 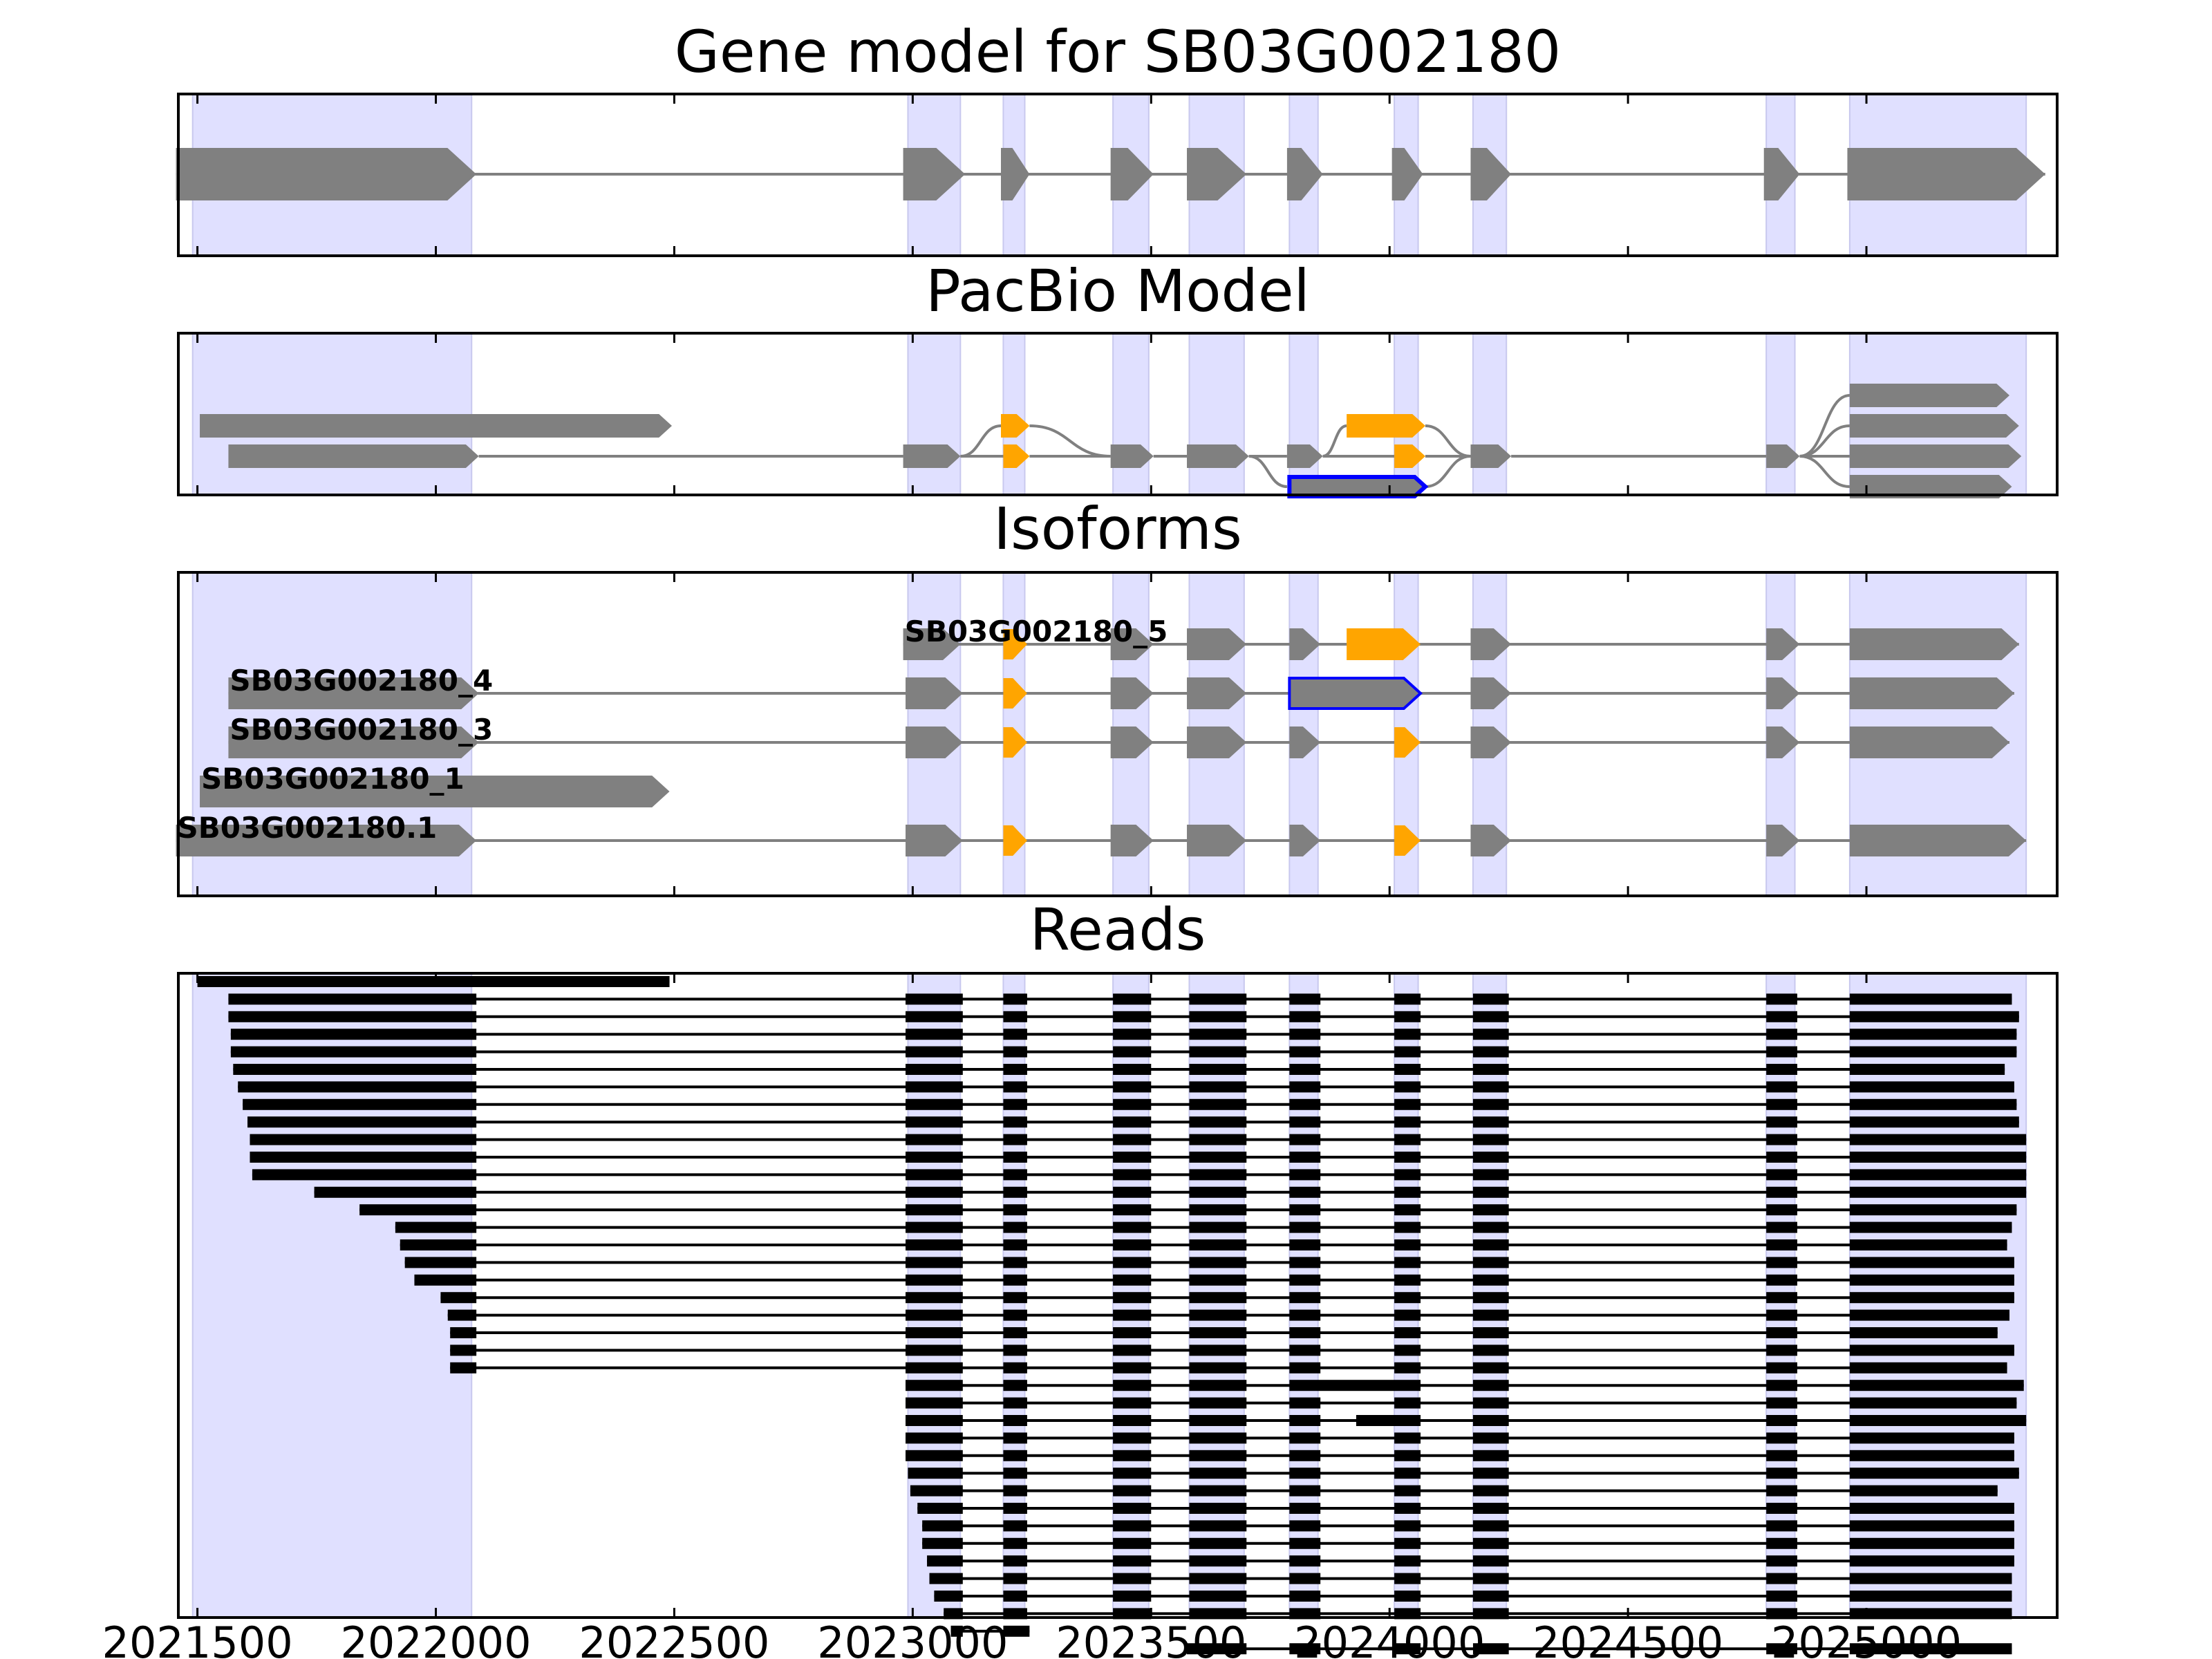 I want to click on x-tick-label: 2024500, so click(x=1628, y=1638).